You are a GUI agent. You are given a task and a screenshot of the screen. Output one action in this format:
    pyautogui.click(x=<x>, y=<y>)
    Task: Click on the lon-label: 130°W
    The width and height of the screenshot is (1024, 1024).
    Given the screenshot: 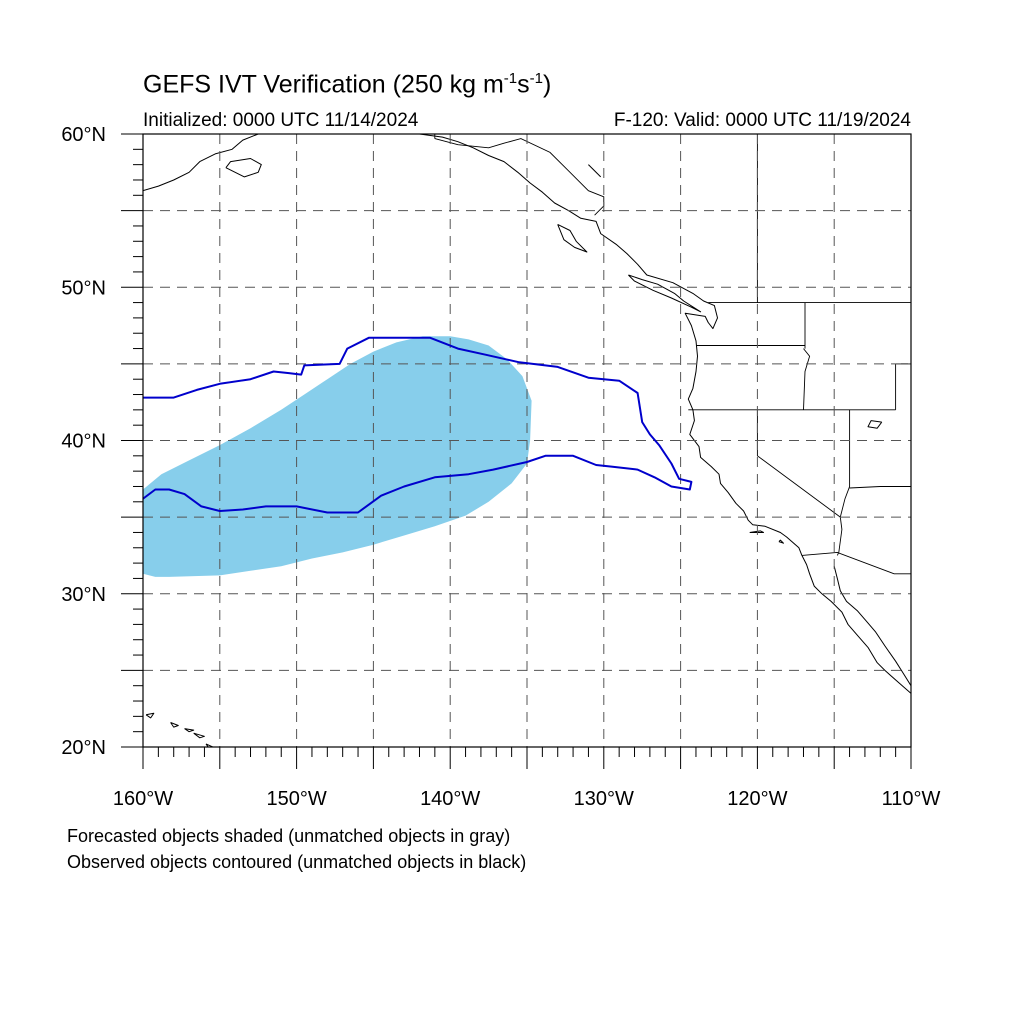 What is the action you would take?
    pyautogui.click(x=604, y=799)
    